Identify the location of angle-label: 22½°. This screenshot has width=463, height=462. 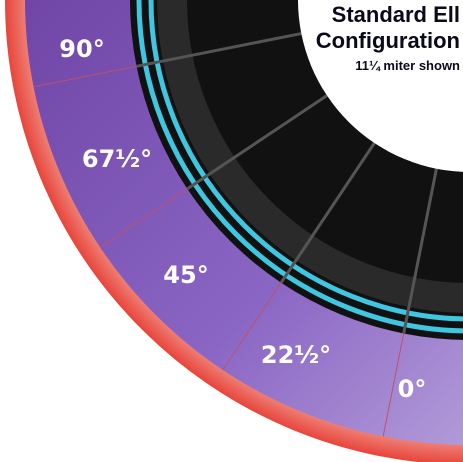
(296, 355).